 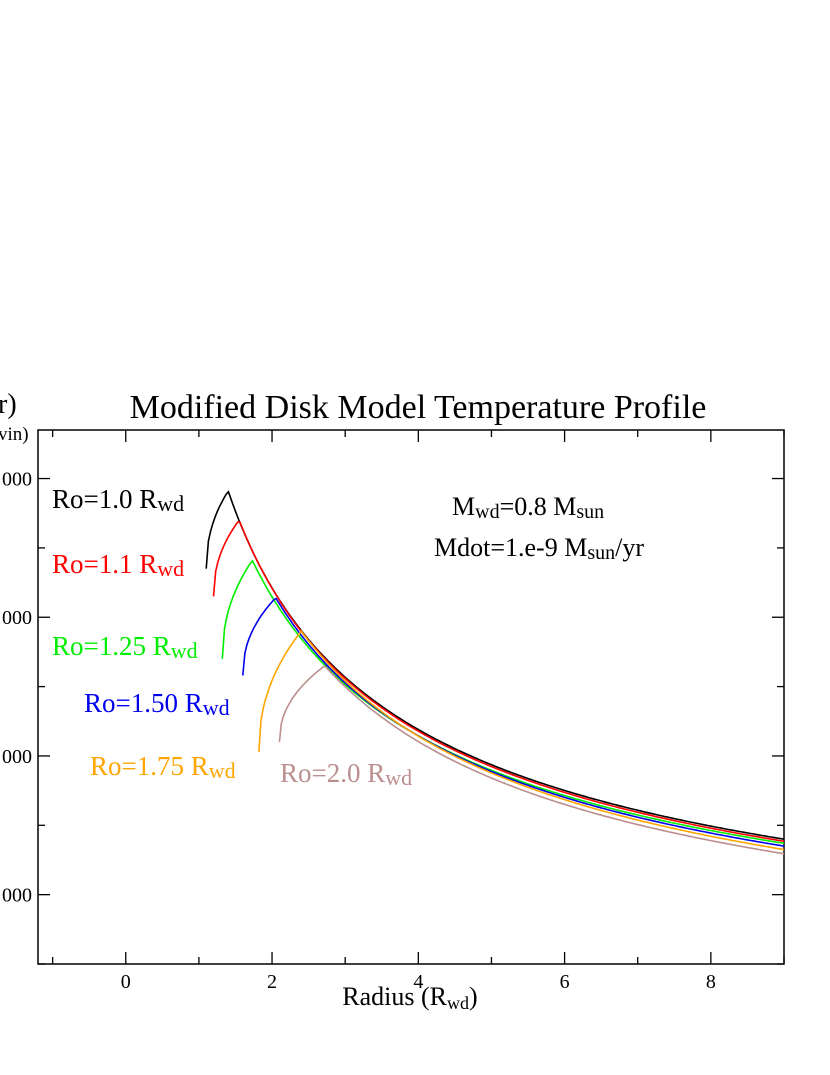 I want to click on annotation-mwd-sub: wd, so click(x=487, y=512).